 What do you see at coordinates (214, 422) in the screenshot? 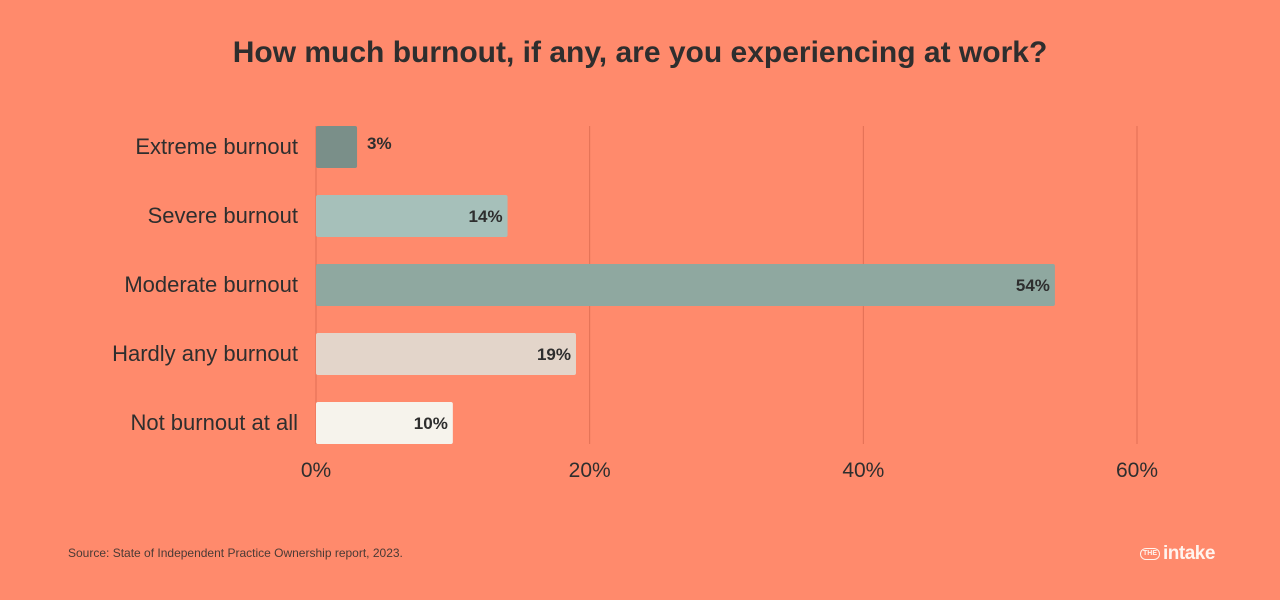
I see `category-label: Not burnout at all` at bounding box center [214, 422].